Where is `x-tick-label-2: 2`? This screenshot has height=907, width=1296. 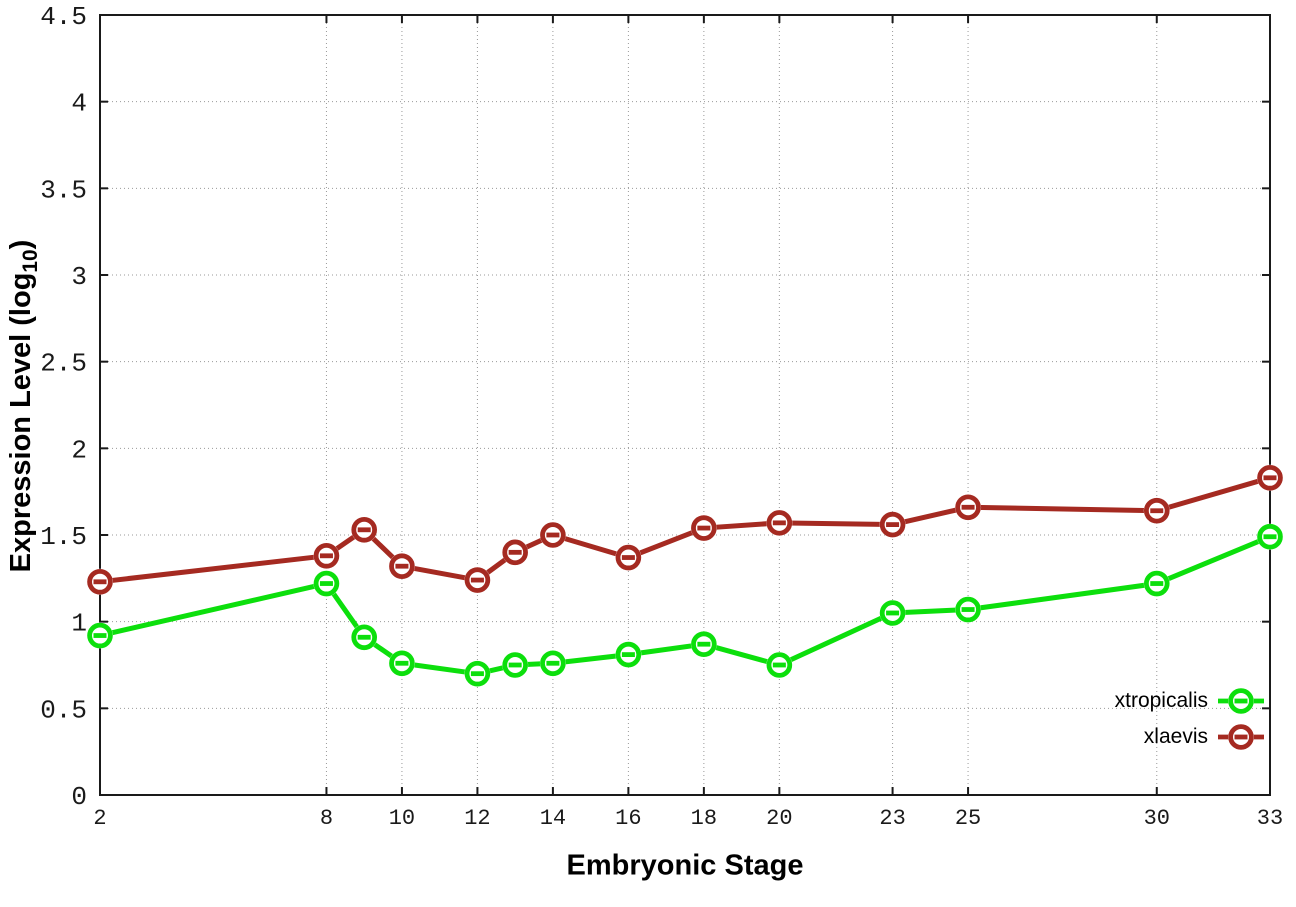 x-tick-label-2: 2 is located at coordinates (99, 818).